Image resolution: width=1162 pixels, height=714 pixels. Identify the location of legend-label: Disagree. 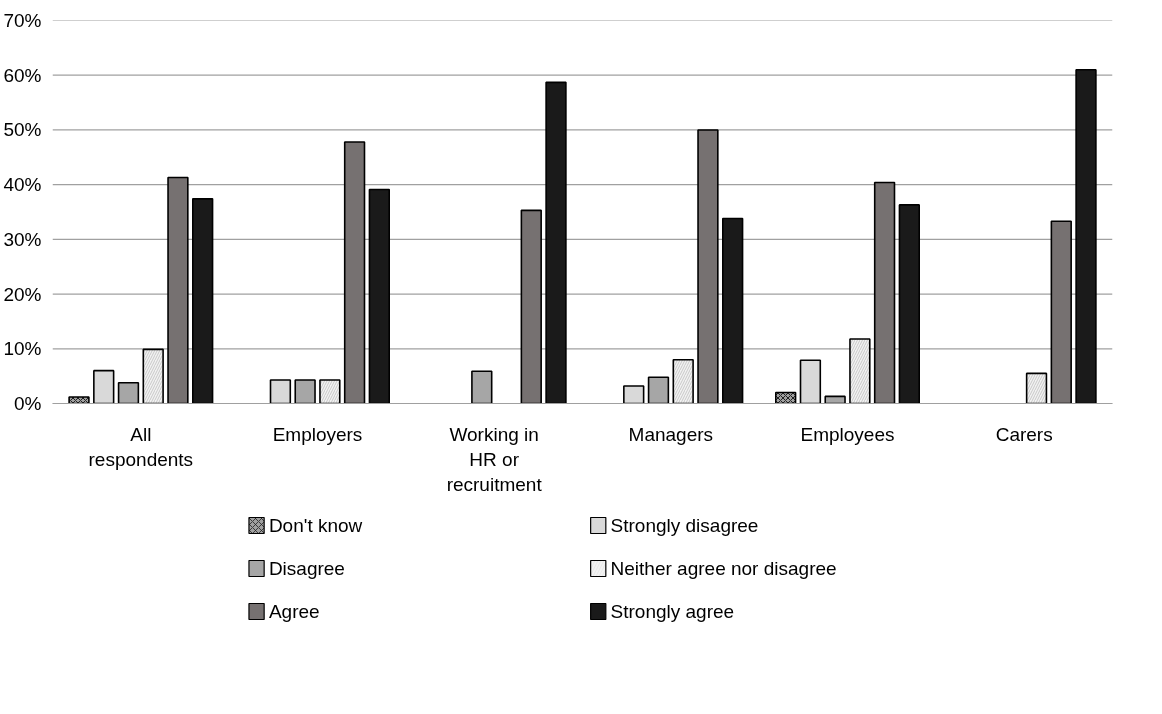
(306, 568).